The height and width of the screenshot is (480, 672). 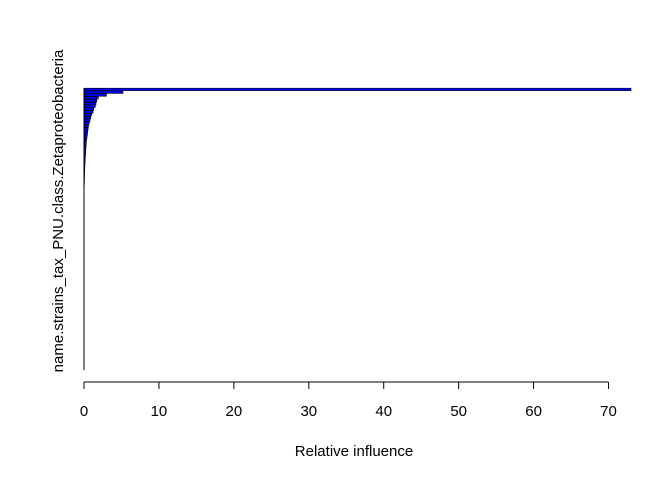 What do you see at coordinates (383, 411) in the screenshot?
I see `x-tick-label: 40` at bounding box center [383, 411].